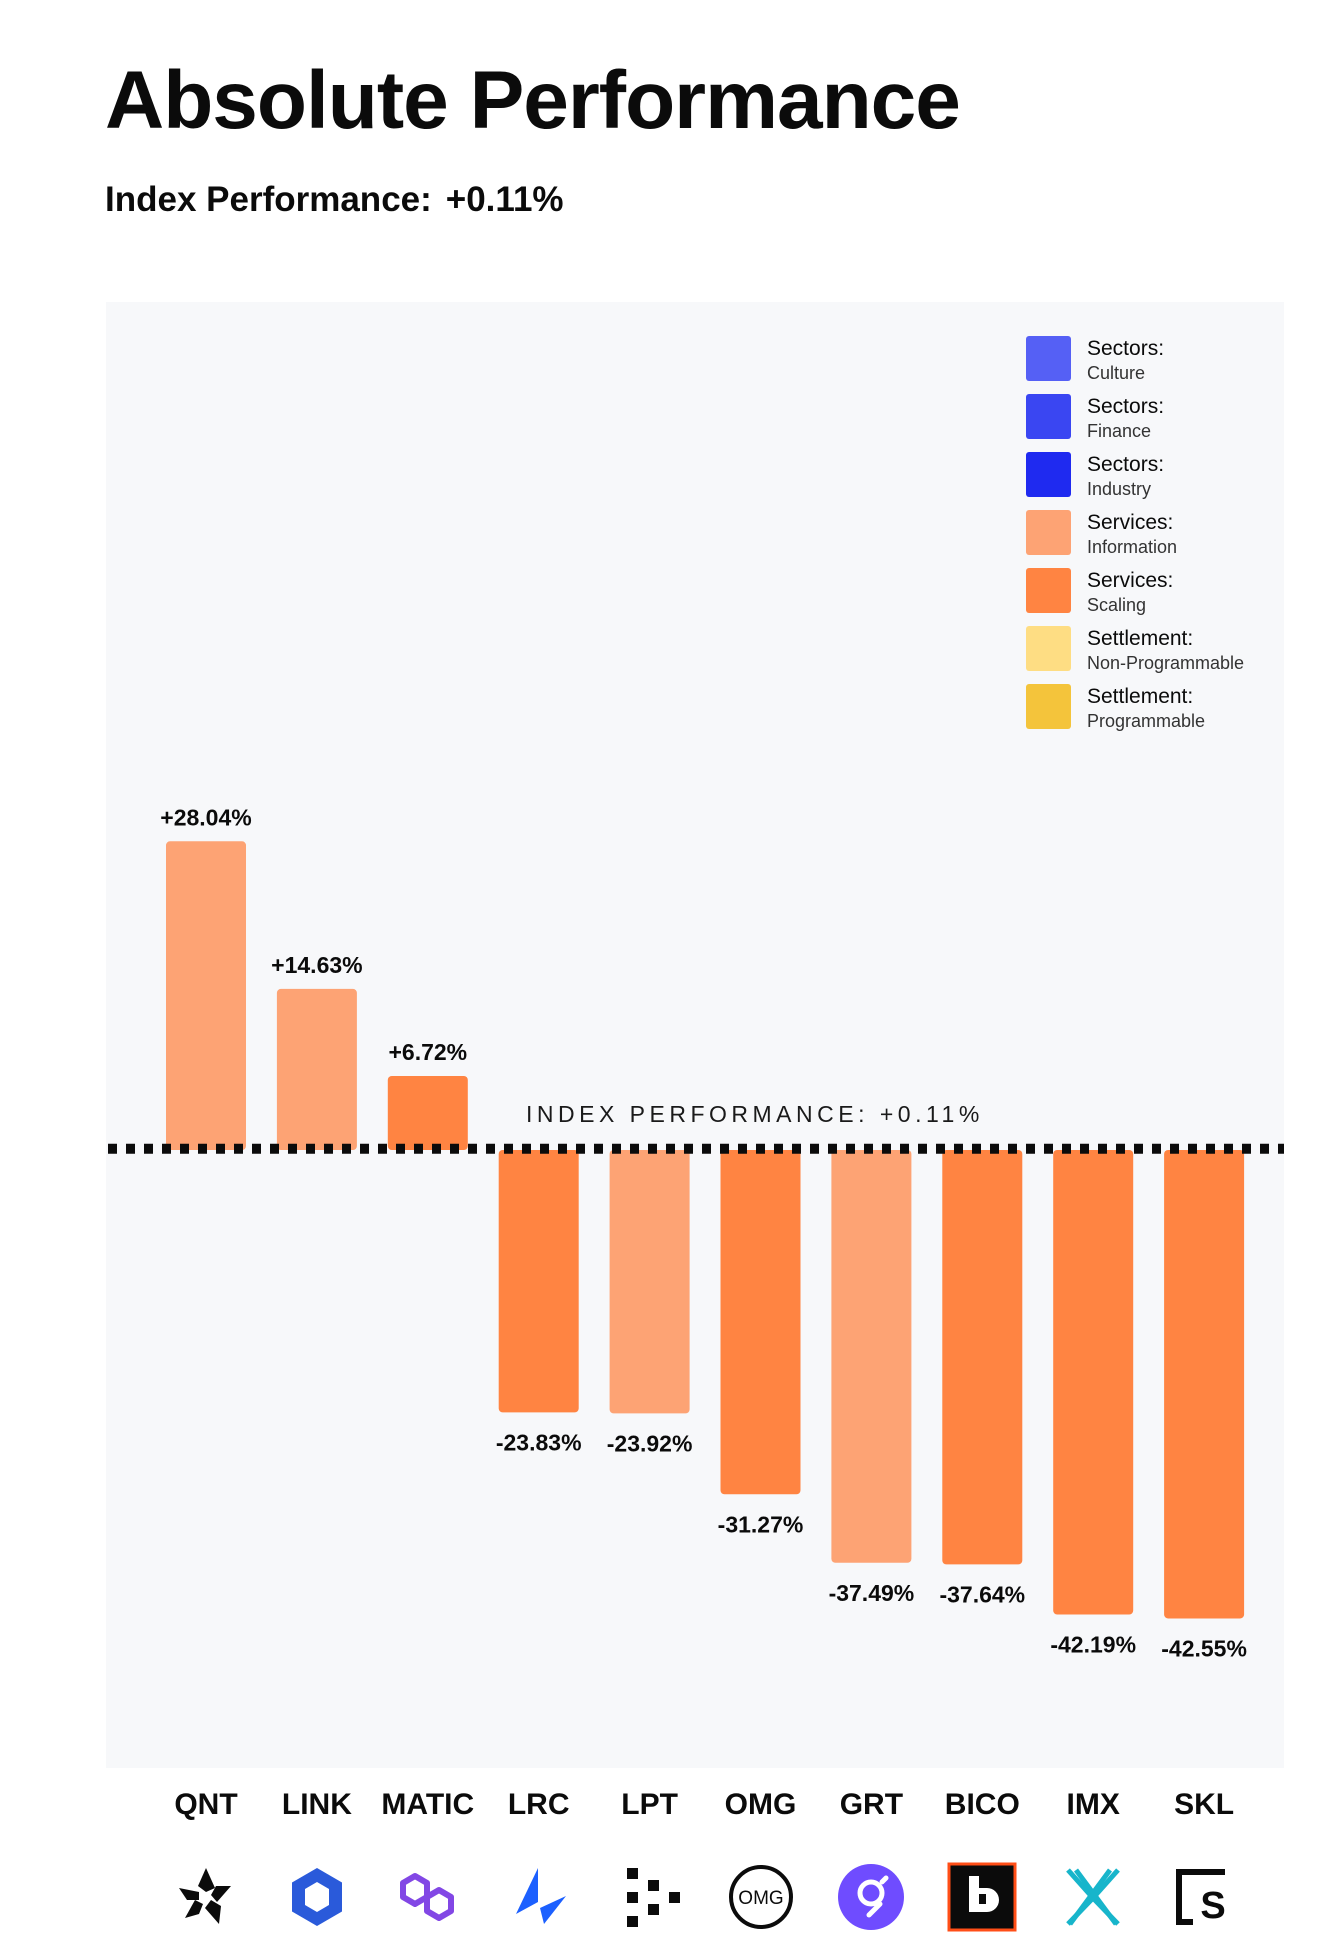 This screenshot has height=1937, width=1343. What do you see at coordinates (538, 1281) in the screenshot?
I see `bar-lrc` at bounding box center [538, 1281].